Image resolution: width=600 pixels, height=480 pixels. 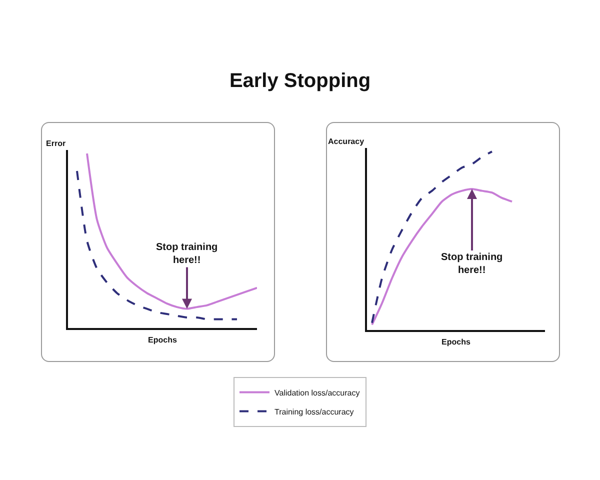 I want to click on legend-label: Validation loss/accuracy, so click(x=317, y=393).